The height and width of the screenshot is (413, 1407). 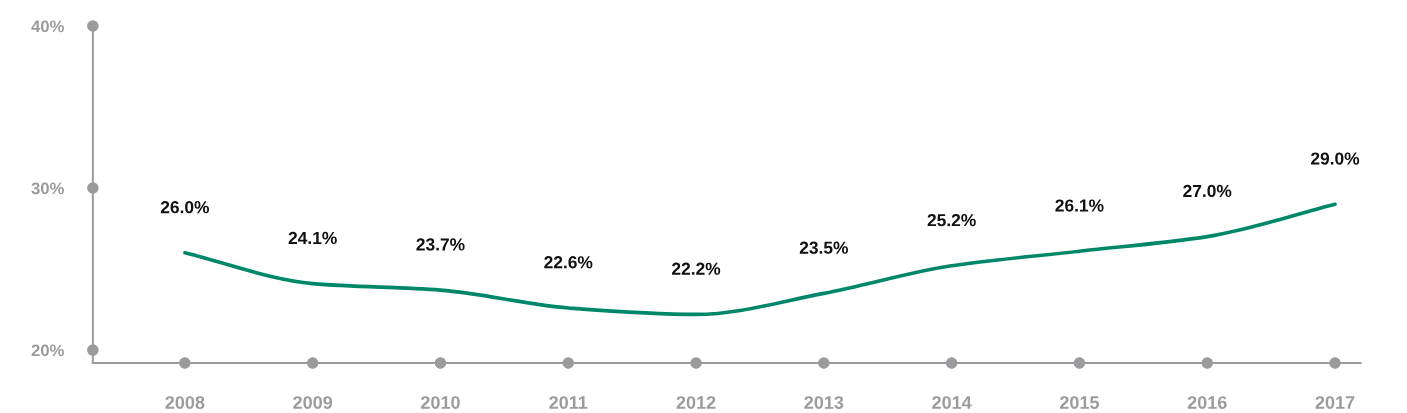 I want to click on y-tick-label: 30%, so click(x=47, y=188).